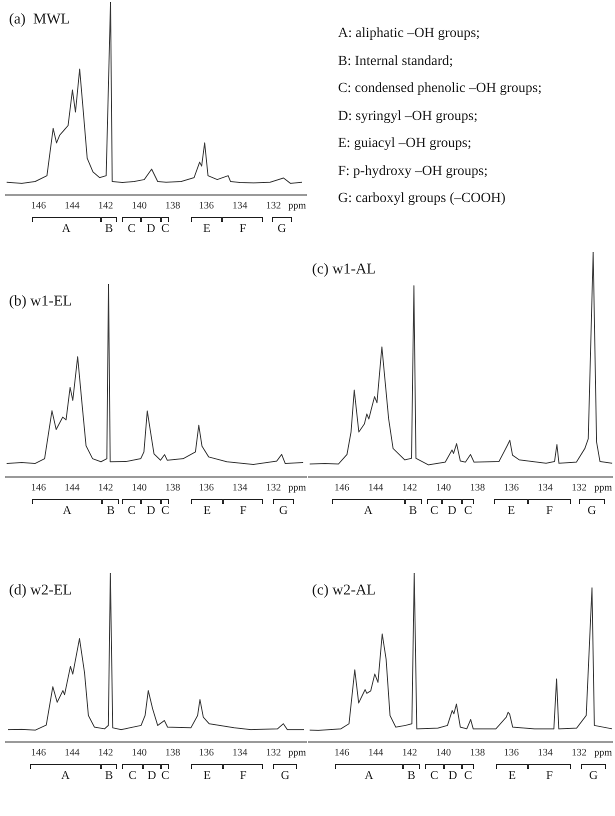 The image size is (615, 816). What do you see at coordinates (408, 117) in the screenshot?
I see `text: D: syringyl –OH groups;` at bounding box center [408, 117].